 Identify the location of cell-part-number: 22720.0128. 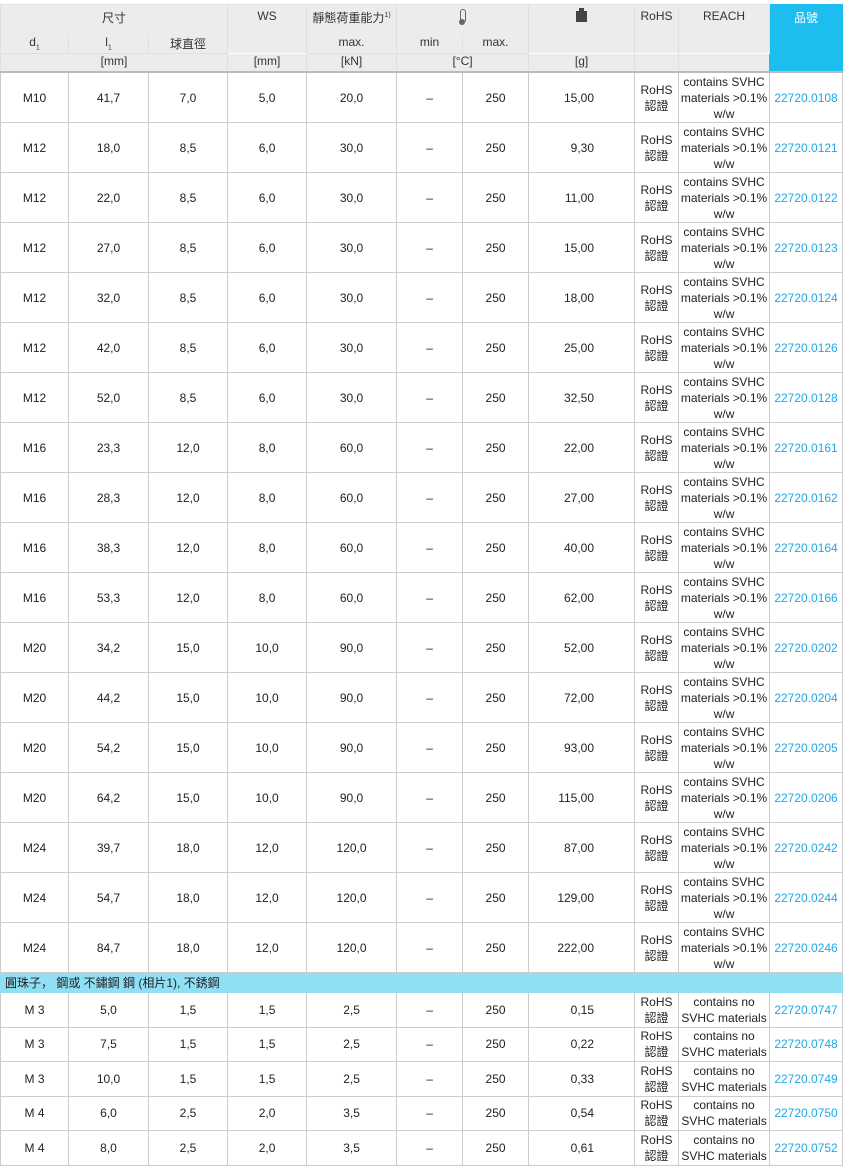
(806, 397).